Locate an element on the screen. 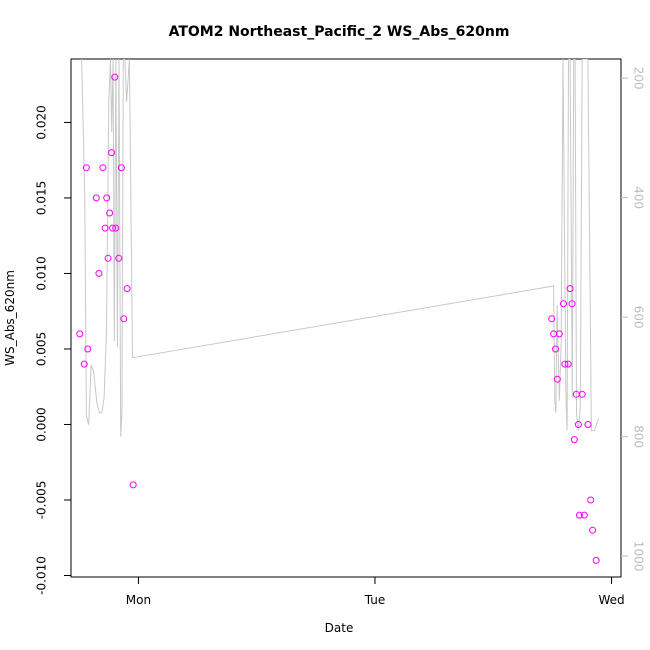 The height and width of the screenshot is (650, 650). y-axis: -0.010 -0.005 0.000 0.005 0.010 0.015 0.020 is located at coordinates (53, 350).